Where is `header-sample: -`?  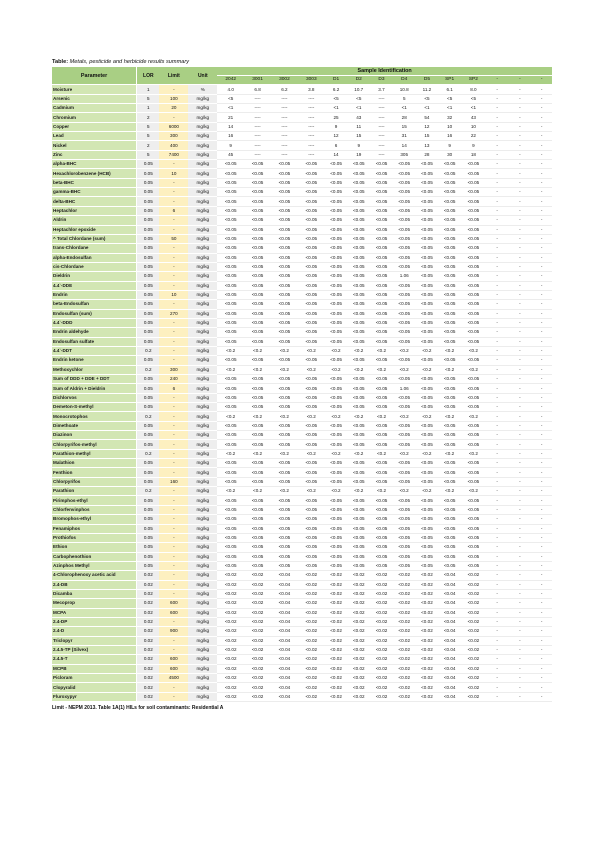
header-sample: - is located at coordinates (497, 80).